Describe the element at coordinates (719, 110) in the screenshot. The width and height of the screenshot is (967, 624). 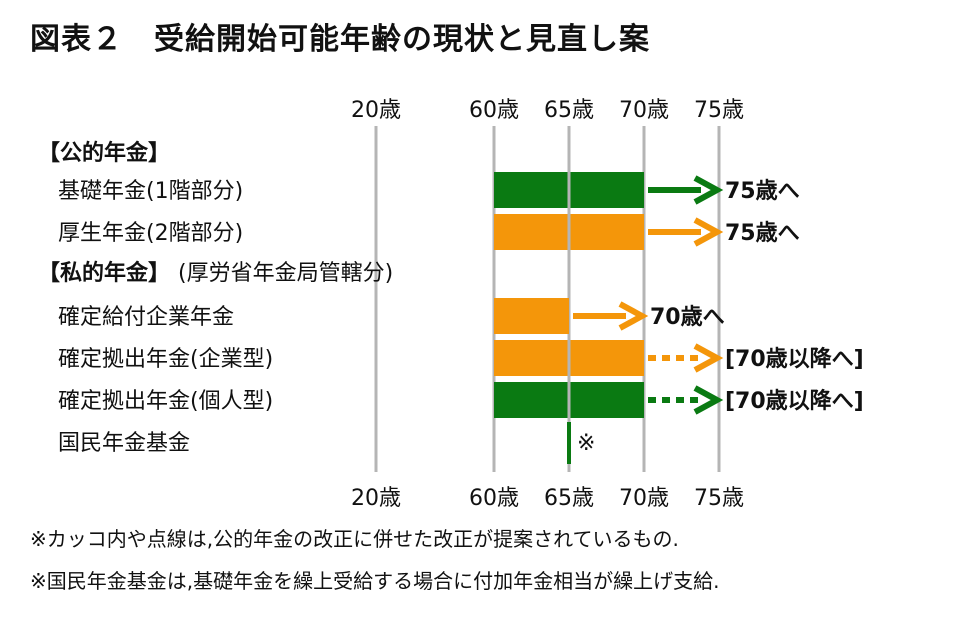
I see `tick-label-top: 75歳` at that location.